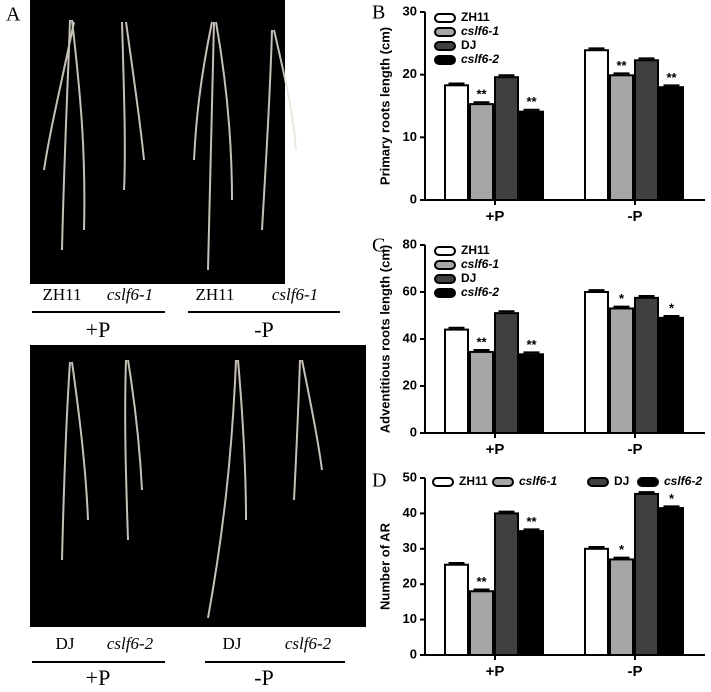 Image resolution: width=711 pixels, height=692 pixels. What do you see at coordinates (13, 15) in the screenshot?
I see `panel-label: A` at bounding box center [13, 15].